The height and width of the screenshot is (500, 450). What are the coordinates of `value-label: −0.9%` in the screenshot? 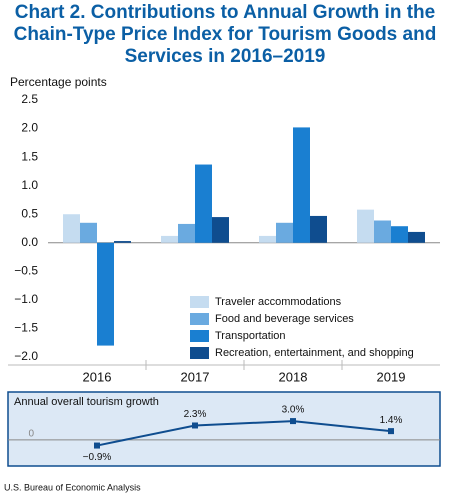 It's located at (97, 457).